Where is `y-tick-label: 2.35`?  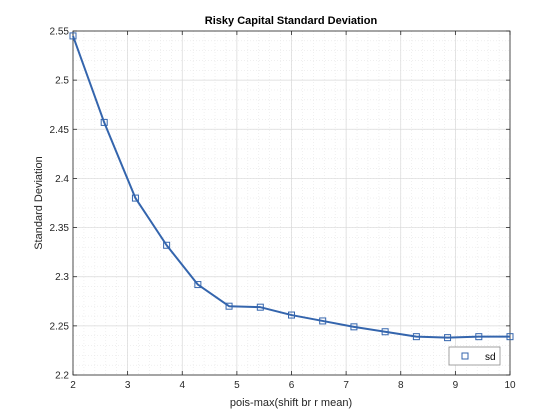 y-tick-label: 2.35 is located at coordinates (60, 228).